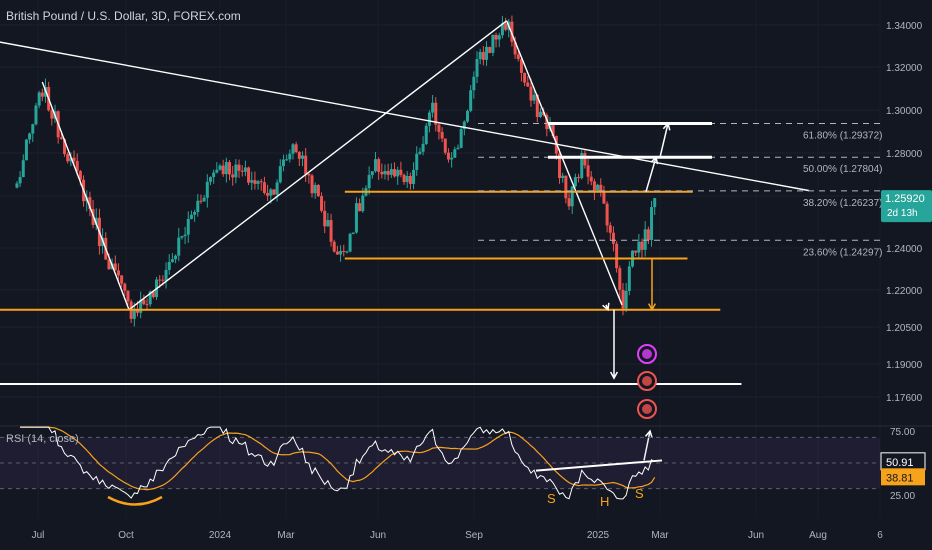  I want to click on down-arrow-head, so click(614, 375).